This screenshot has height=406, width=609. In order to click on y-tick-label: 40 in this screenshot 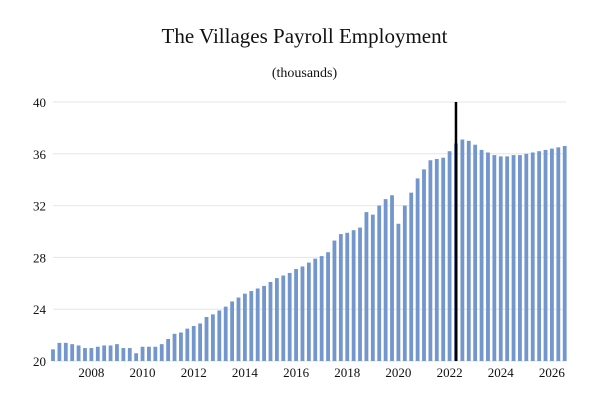, I will do `click(39, 102)`.